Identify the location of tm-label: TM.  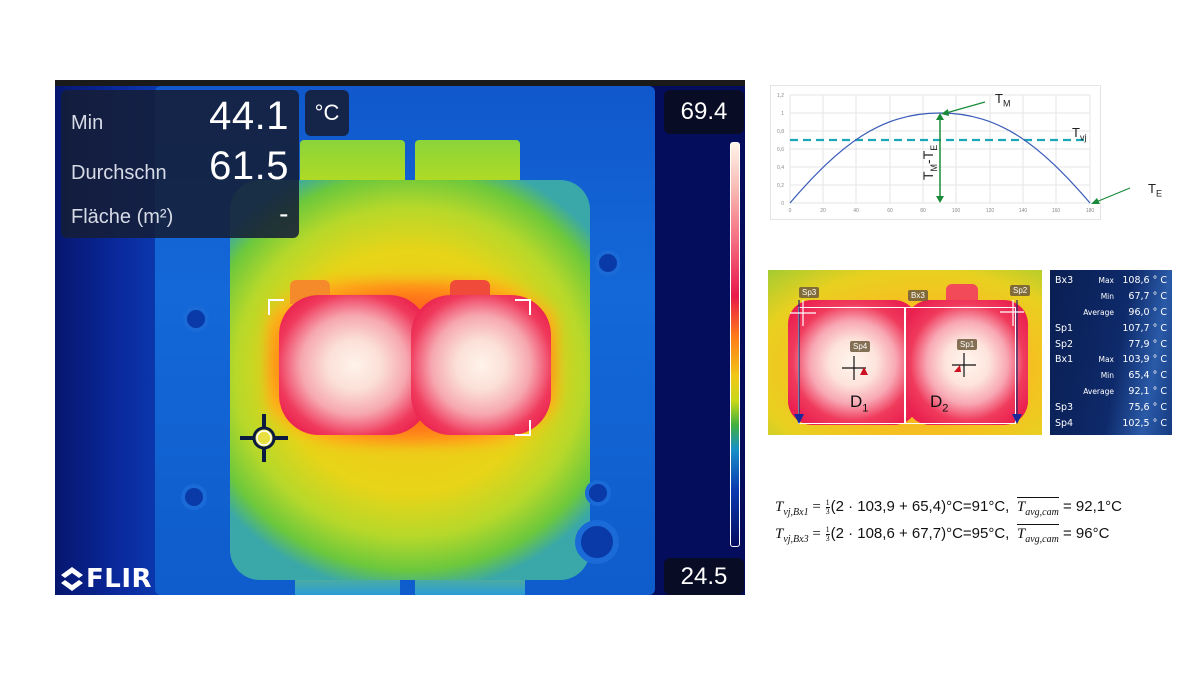
(1003, 100).